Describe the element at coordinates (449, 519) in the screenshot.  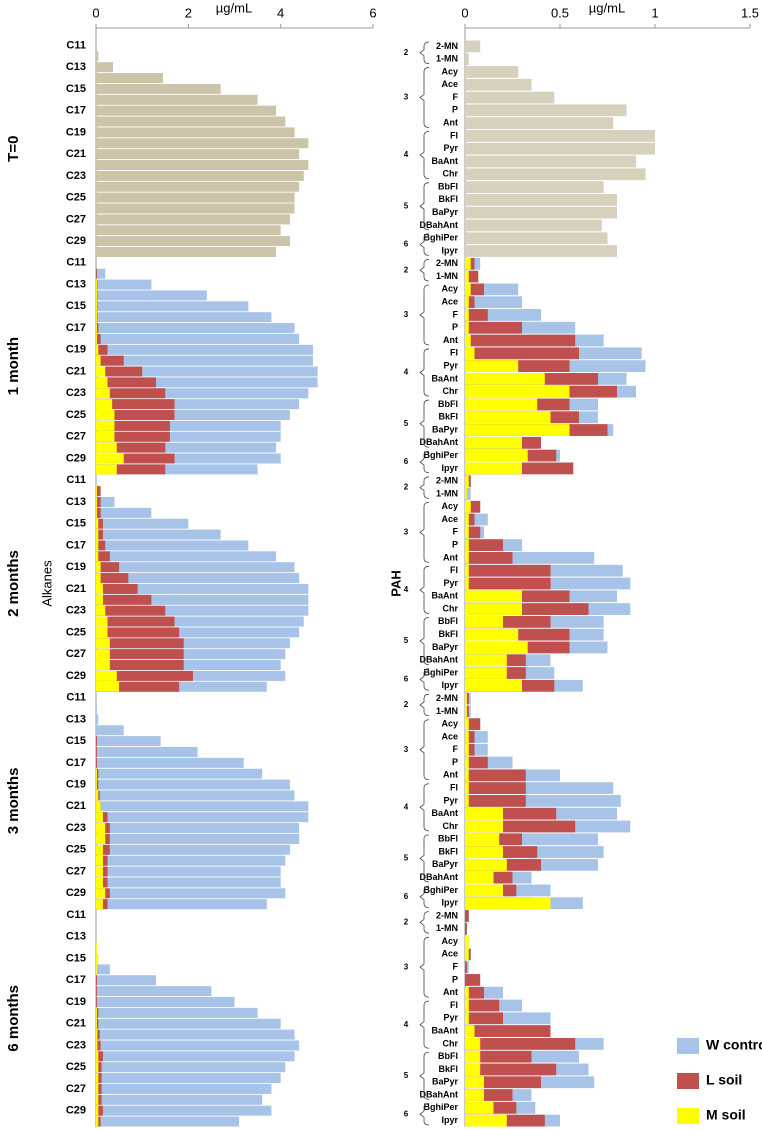
I see `category-label: Ace` at that location.